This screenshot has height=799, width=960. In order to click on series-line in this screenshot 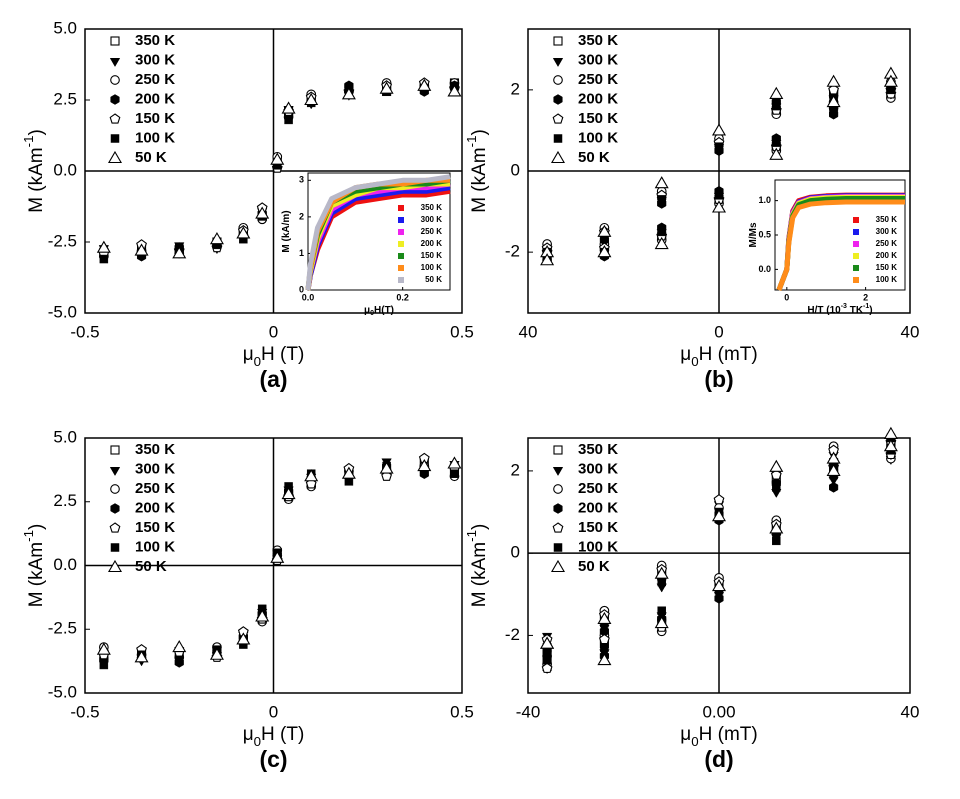, I will do `click(378, 232)`.